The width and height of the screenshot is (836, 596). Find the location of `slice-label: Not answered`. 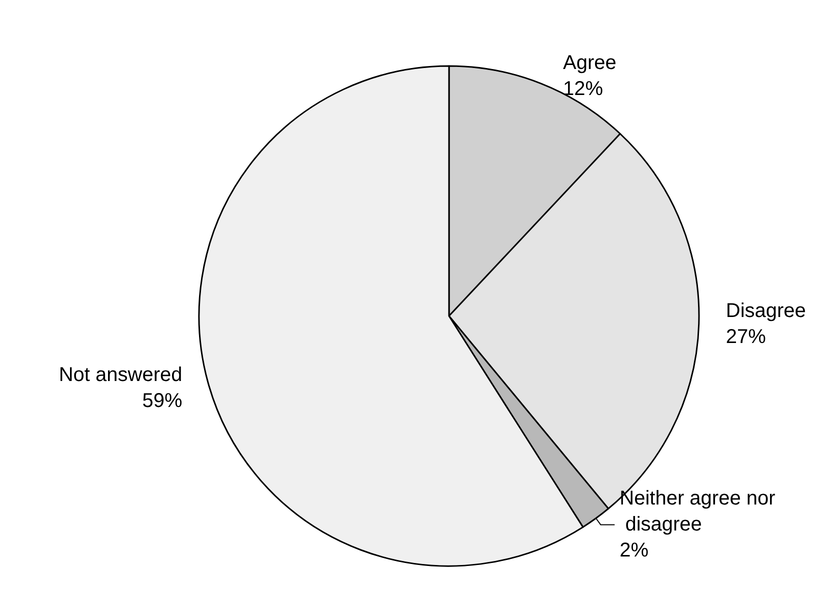

slice-label: Not answered is located at coordinates (120, 375).